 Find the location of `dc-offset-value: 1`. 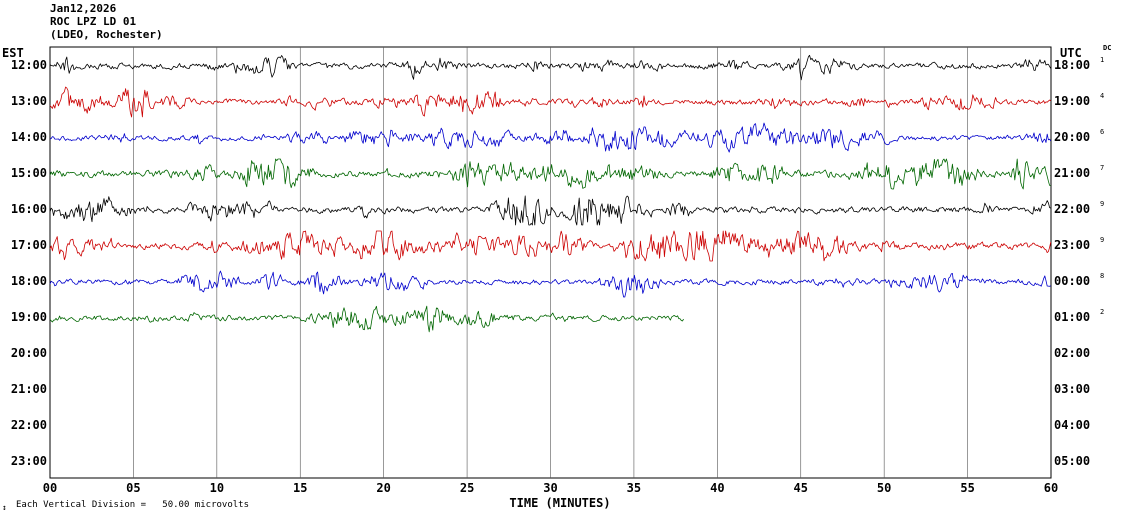

dc-offset-value: 1 is located at coordinates (1102, 60).